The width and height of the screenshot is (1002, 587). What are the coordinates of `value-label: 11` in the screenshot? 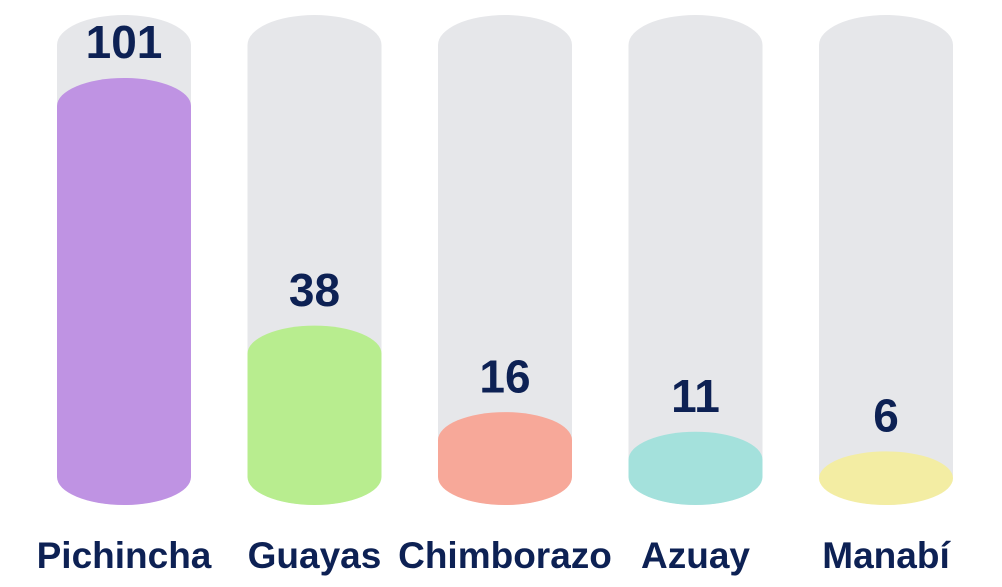 It's located at (695, 396).